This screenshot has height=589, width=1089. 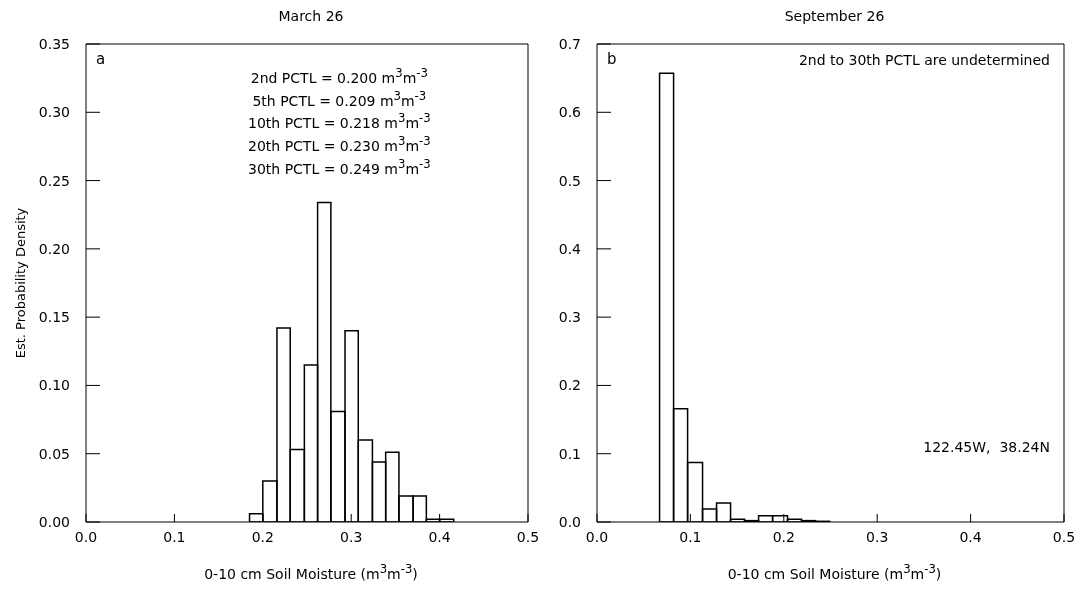 I want to click on annotation: 2nd to 30th PCTL are undetermined, so click(x=924, y=60).